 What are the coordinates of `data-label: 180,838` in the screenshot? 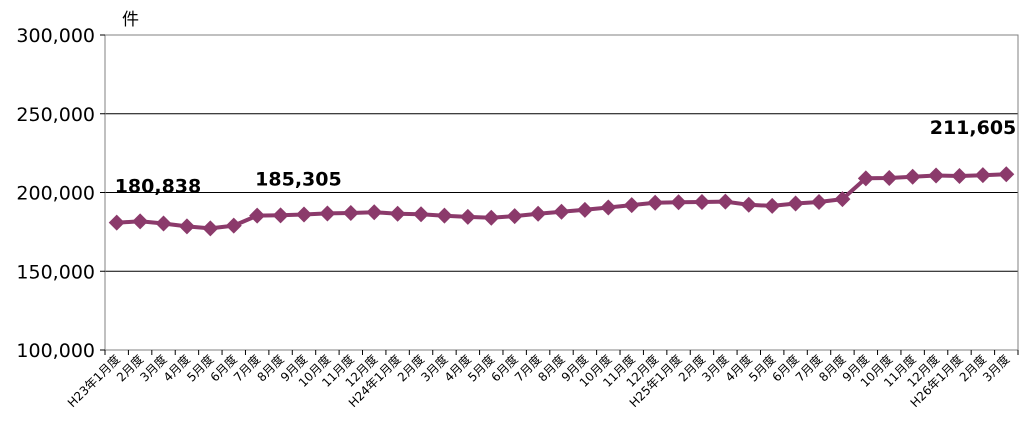 It's located at (158, 187).